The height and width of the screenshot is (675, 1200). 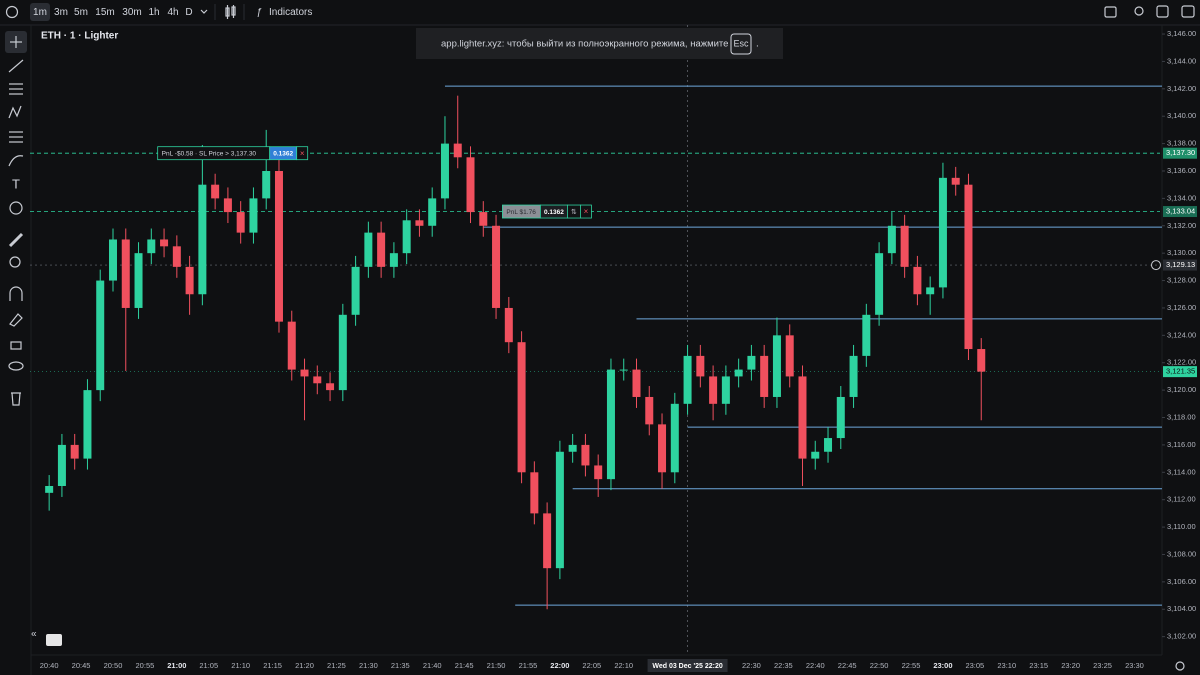 I want to click on x-tick-label: 21:40, so click(x=432, y=665).